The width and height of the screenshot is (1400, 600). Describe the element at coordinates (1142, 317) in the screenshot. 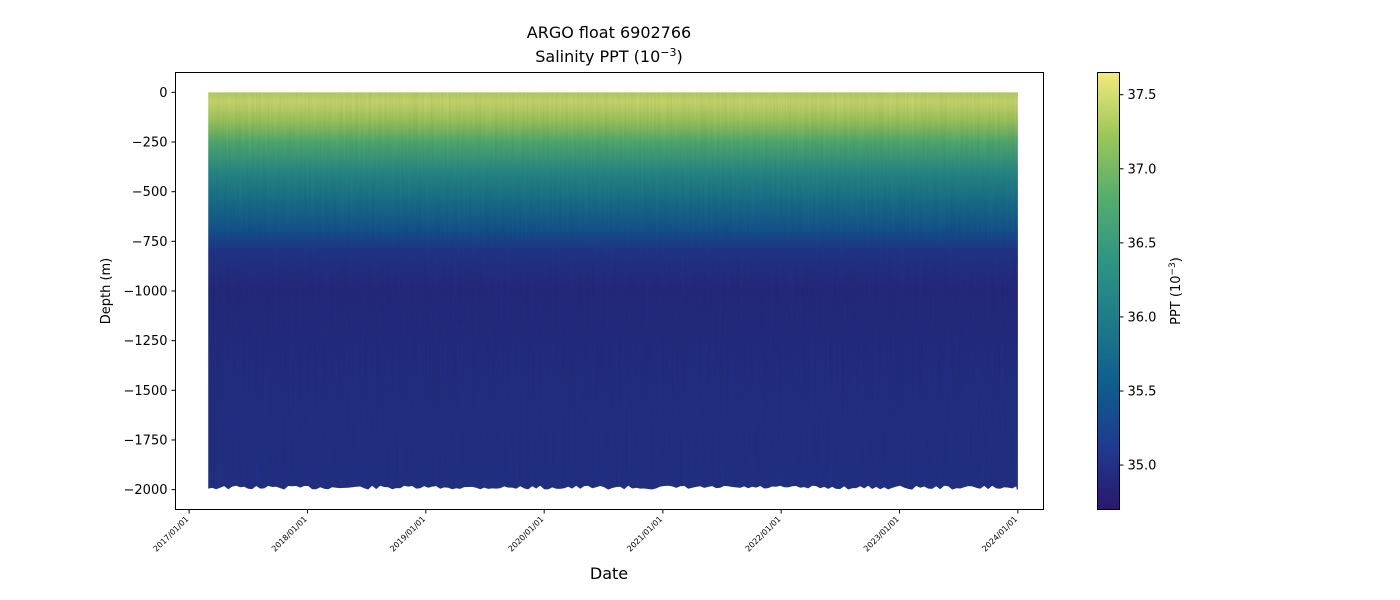

I see `colorbar-tick-label: 36.0` at that location.